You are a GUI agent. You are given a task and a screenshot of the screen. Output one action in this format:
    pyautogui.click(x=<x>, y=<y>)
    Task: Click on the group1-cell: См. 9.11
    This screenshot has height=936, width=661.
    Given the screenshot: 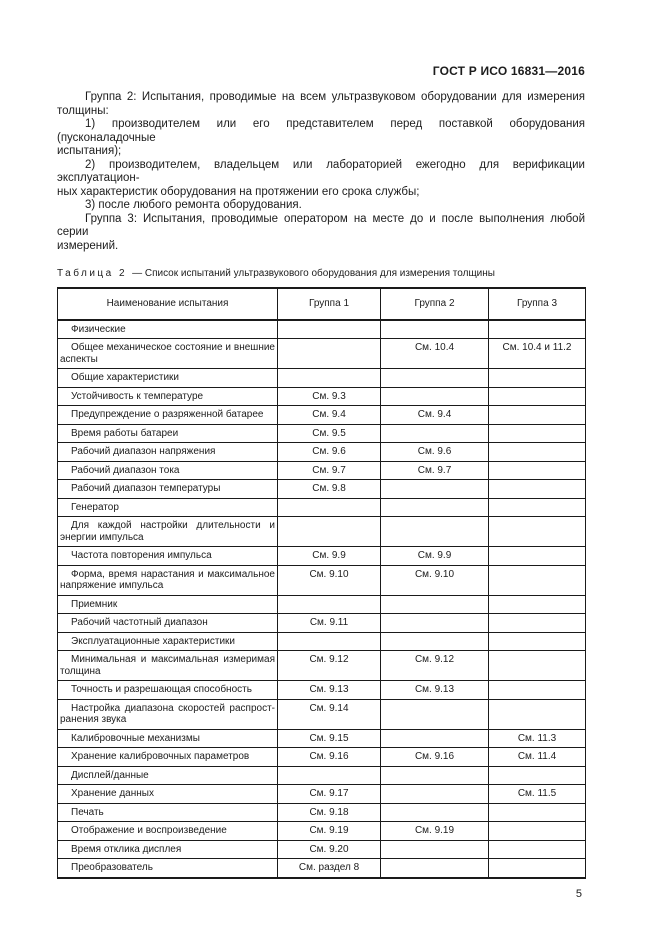 What is the action you would take?
    pyautogui.click(x=329, y=623)
    